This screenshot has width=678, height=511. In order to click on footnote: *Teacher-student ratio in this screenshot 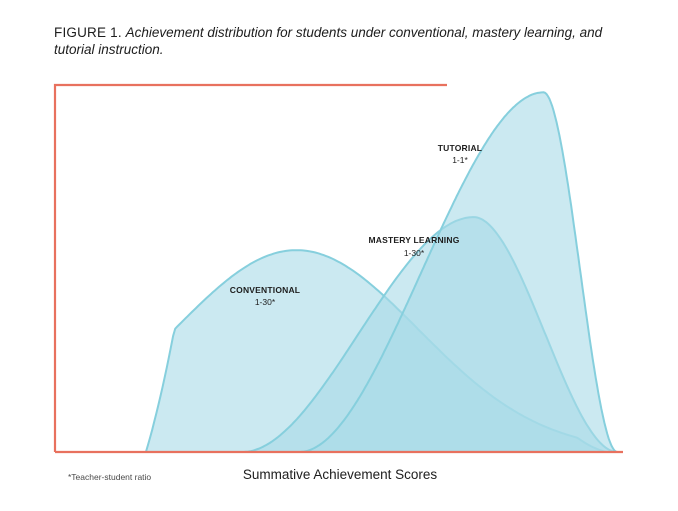, I will do `click(110, 477)`.